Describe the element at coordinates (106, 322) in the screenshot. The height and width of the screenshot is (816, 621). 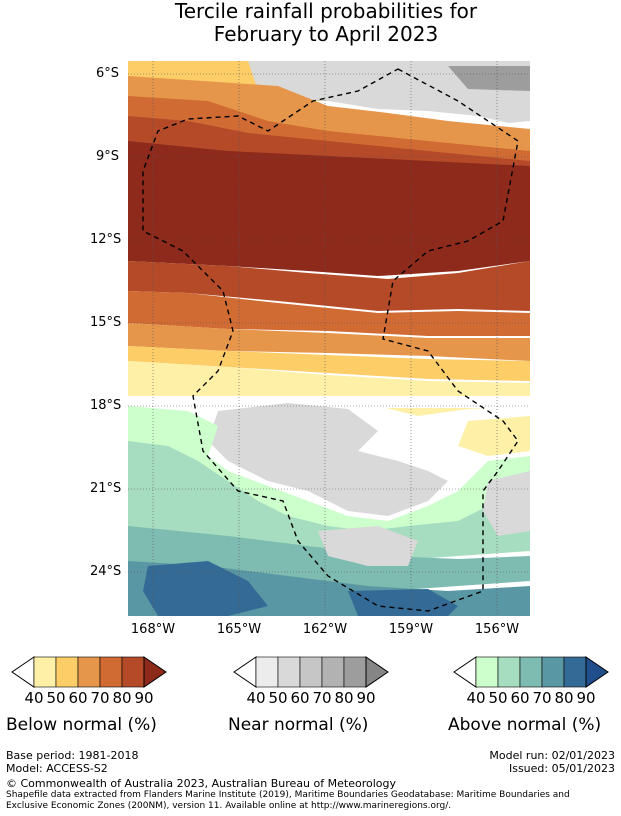
I see `lat-label: 15°S` at that location.